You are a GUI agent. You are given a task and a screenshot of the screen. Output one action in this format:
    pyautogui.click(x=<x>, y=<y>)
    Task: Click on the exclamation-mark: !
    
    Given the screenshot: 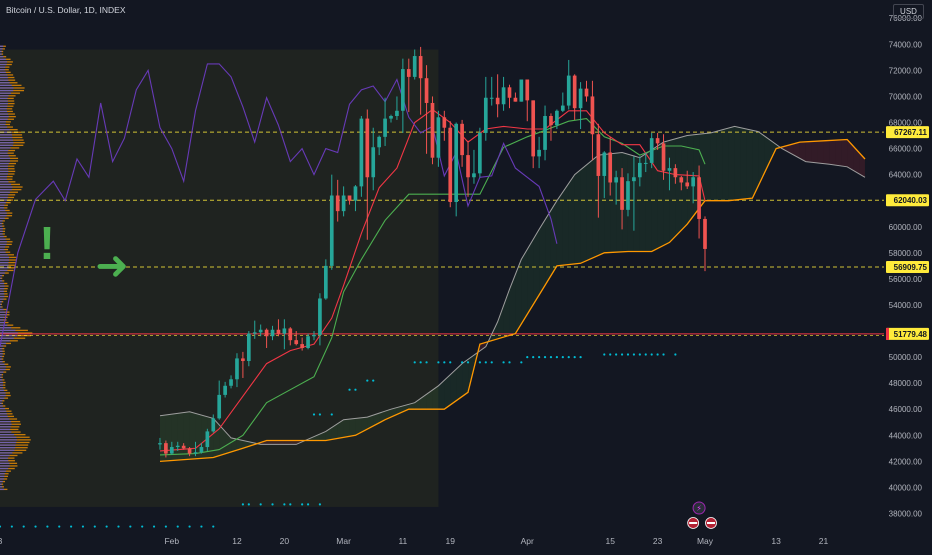 What is the action you would take?
    pyautogui.click(x=46, y=243)
    